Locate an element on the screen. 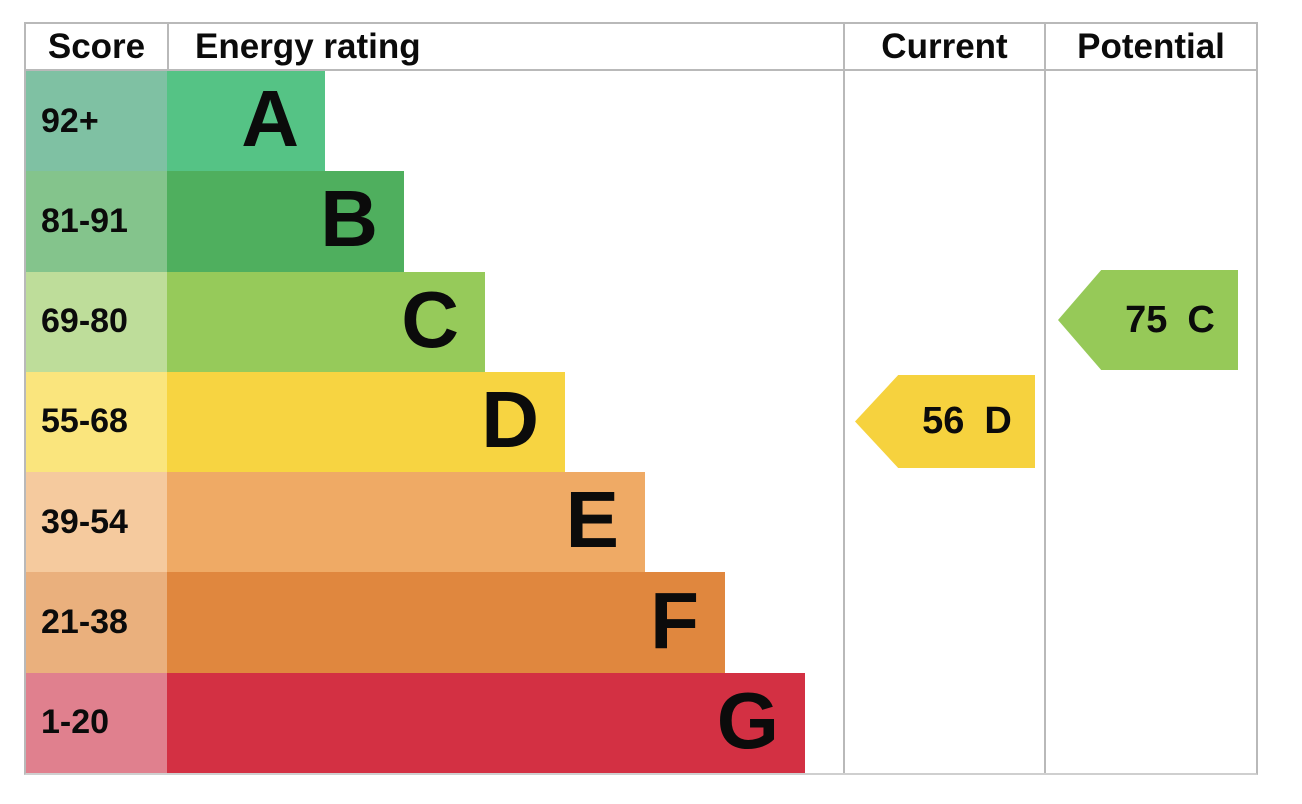 This screenshot has width=1302, height=804. score-range-e: 39-54 is located at coordinates (96, 522).